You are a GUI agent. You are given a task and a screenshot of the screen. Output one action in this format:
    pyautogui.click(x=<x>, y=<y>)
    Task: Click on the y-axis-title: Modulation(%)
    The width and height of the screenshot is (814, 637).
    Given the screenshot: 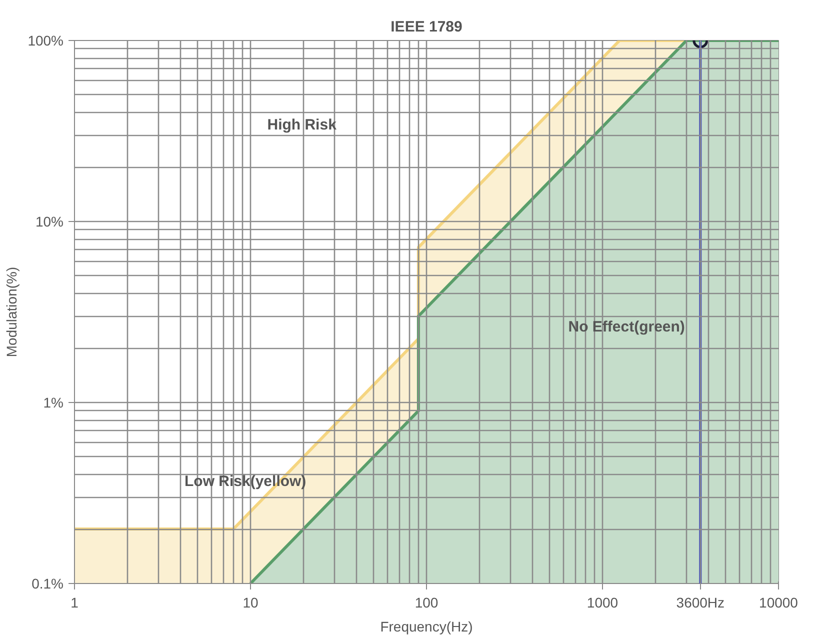 What is the action you would take?
    pyautogui.click(x=12, y=312)
    